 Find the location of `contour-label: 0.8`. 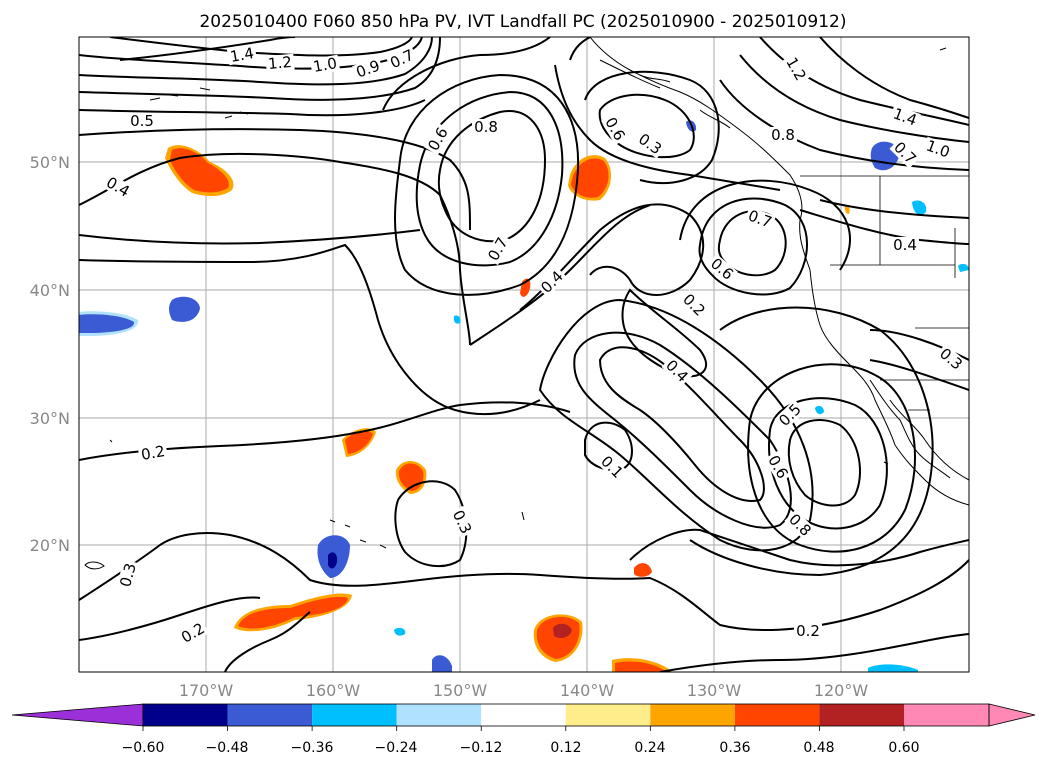

contour-label: 0.8 is located at coordinates (783, 135).